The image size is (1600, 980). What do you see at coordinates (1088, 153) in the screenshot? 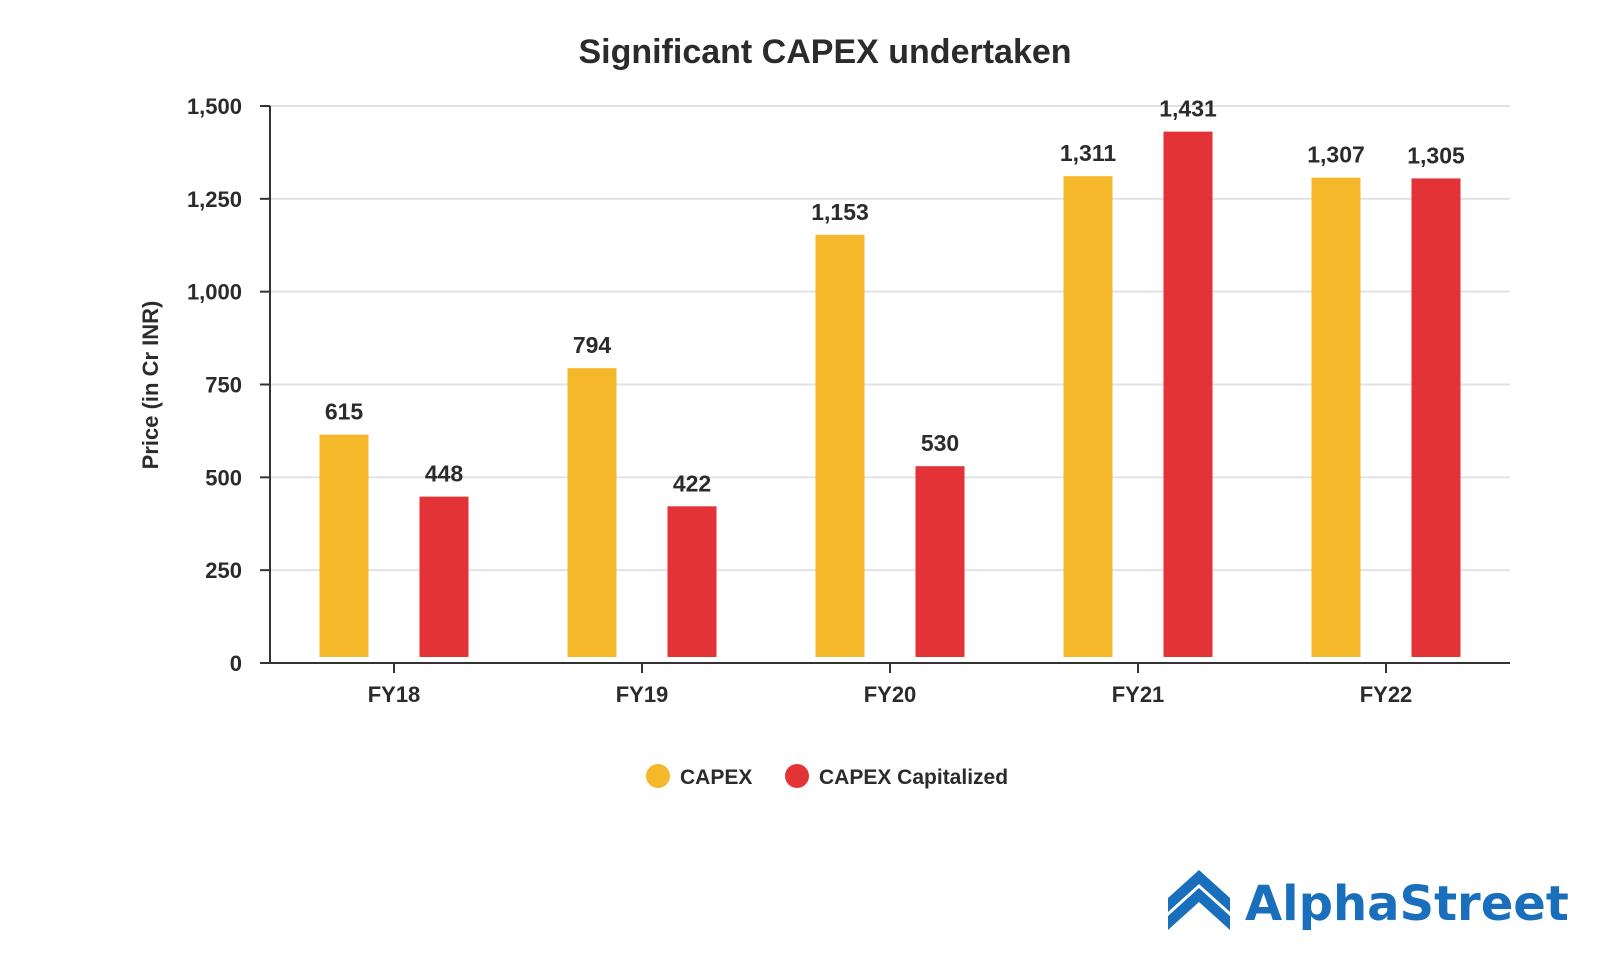
I see `data-label: 1,311` at bounding box center [1088, 153].